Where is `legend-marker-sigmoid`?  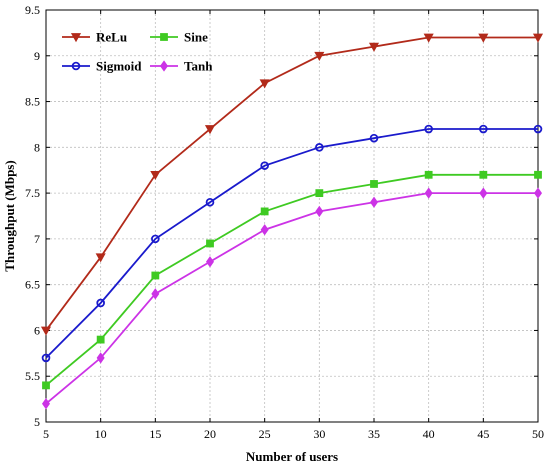
legend-marker-sigmoid is located at coordinates (76, 66).